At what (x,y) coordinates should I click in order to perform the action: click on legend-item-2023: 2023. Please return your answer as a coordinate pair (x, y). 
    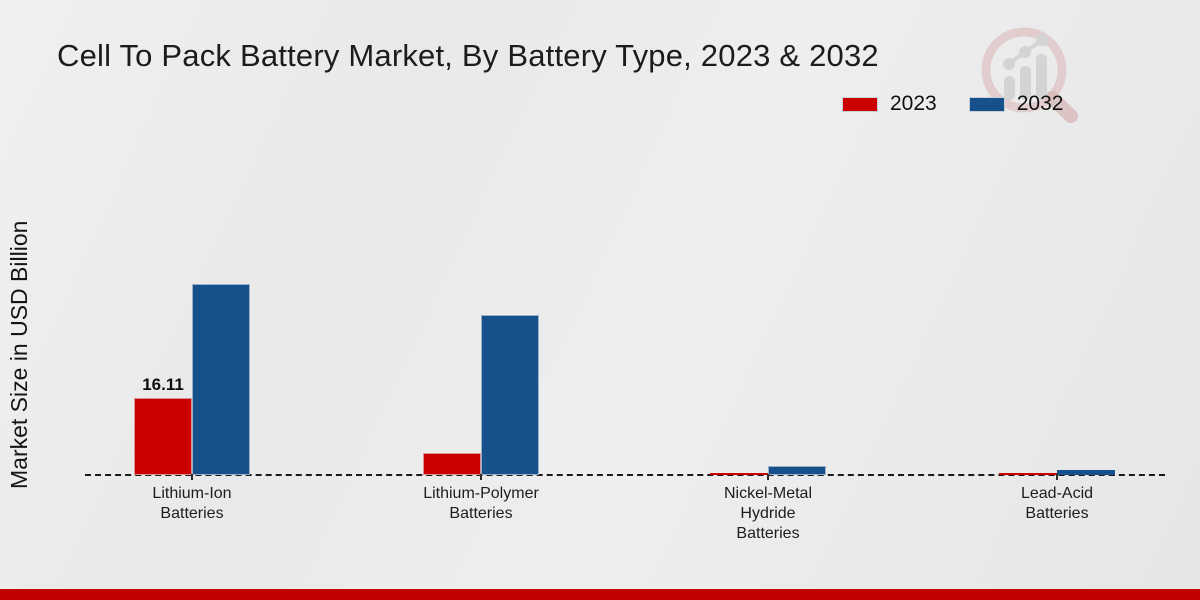
    Looking at the image, I should click on (889, 104).